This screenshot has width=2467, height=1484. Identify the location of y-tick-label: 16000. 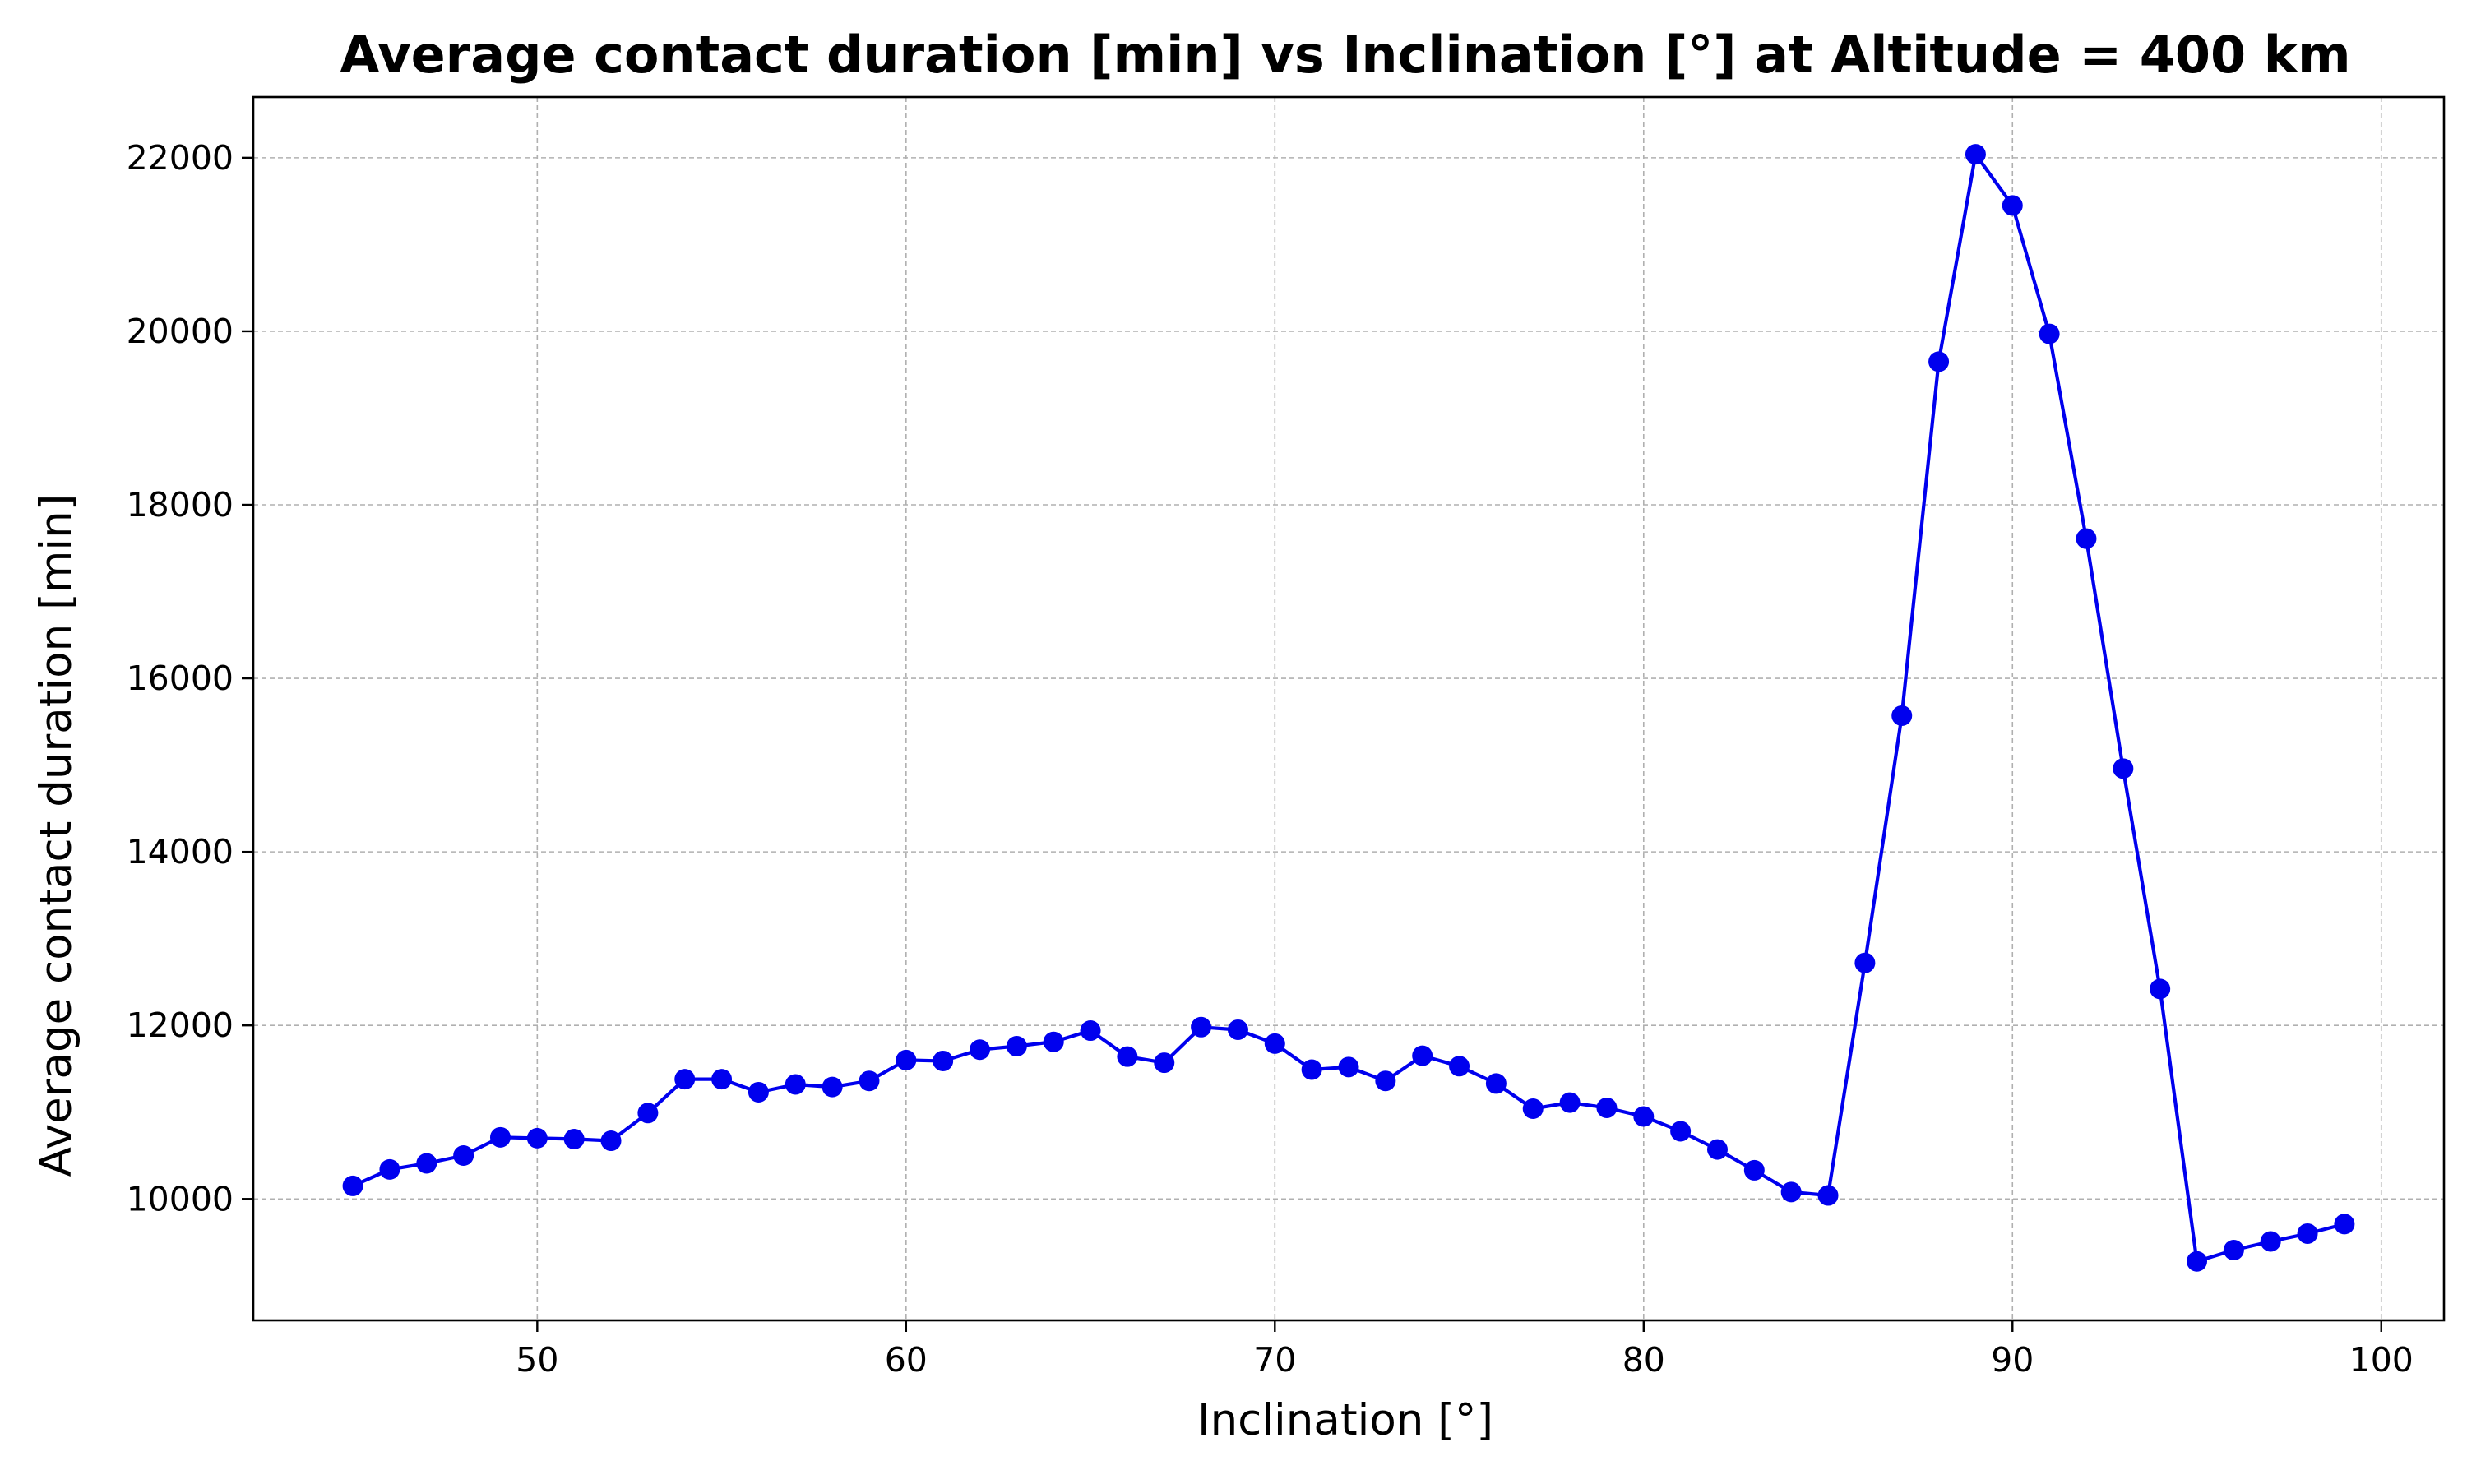
(180, 679).